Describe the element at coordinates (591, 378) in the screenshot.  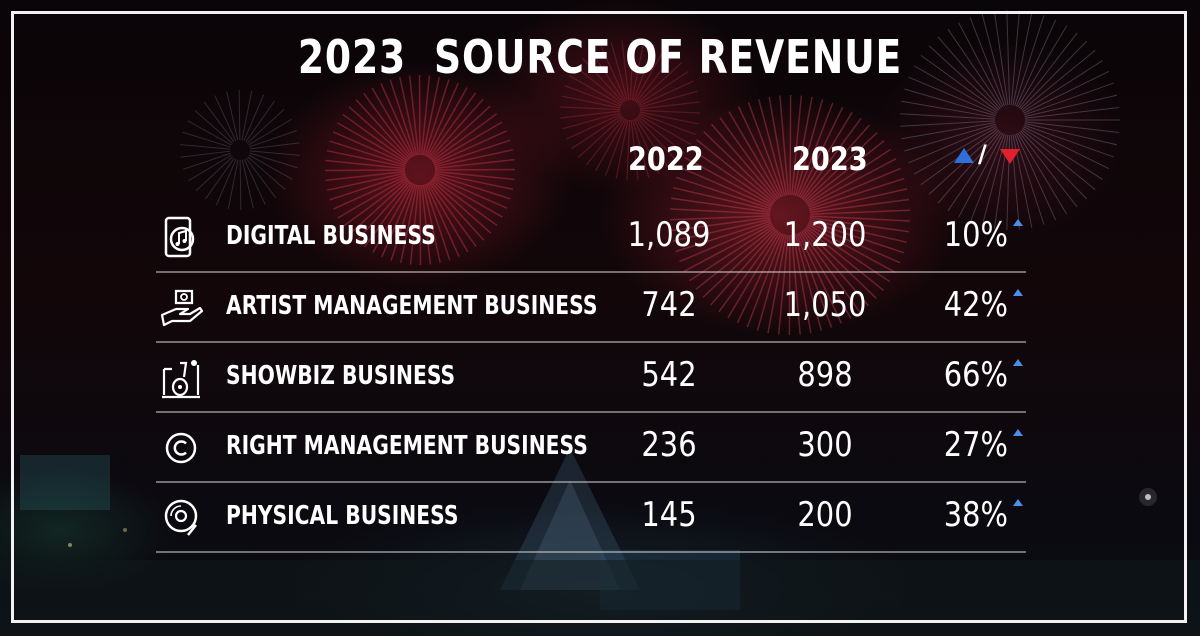
I see `table-row: SHOWBIZ BUSINESS 542 898 66%` at that location.